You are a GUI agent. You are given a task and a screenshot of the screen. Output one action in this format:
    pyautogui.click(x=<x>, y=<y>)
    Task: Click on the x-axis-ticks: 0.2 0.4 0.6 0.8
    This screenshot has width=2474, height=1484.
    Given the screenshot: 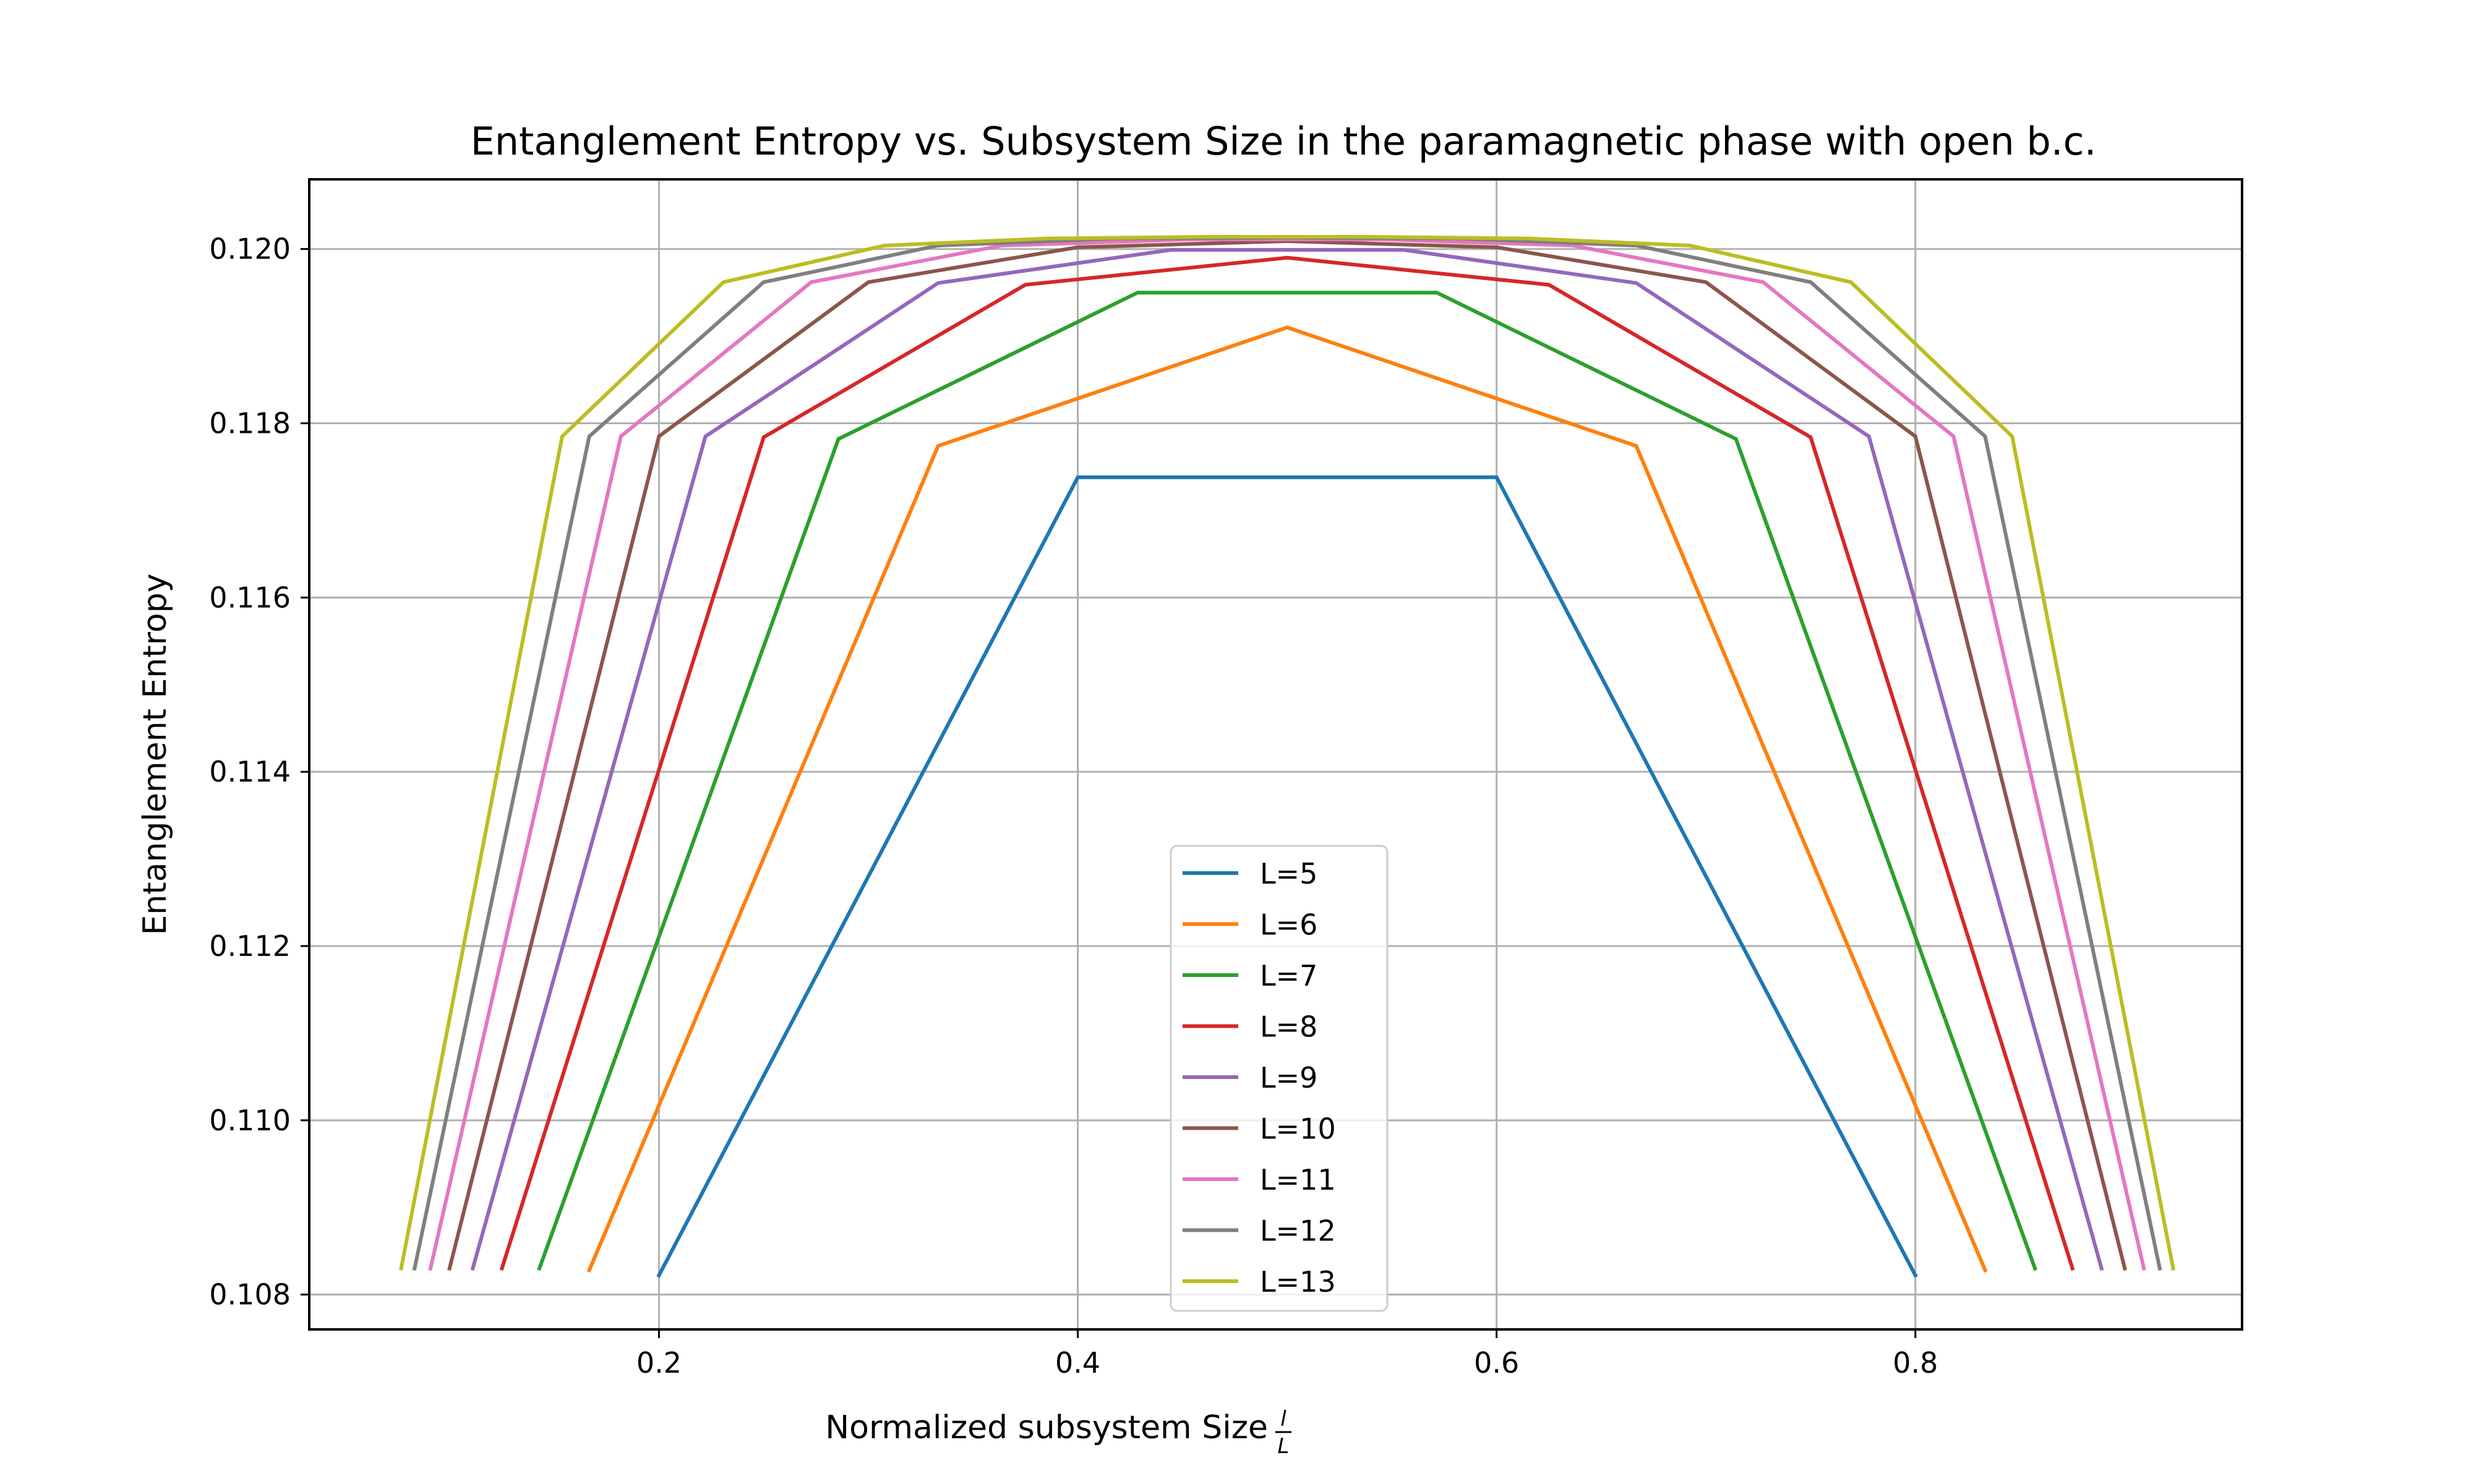 What is the action you would take?
    pyautogui.click(x=1287, y=1354)
    